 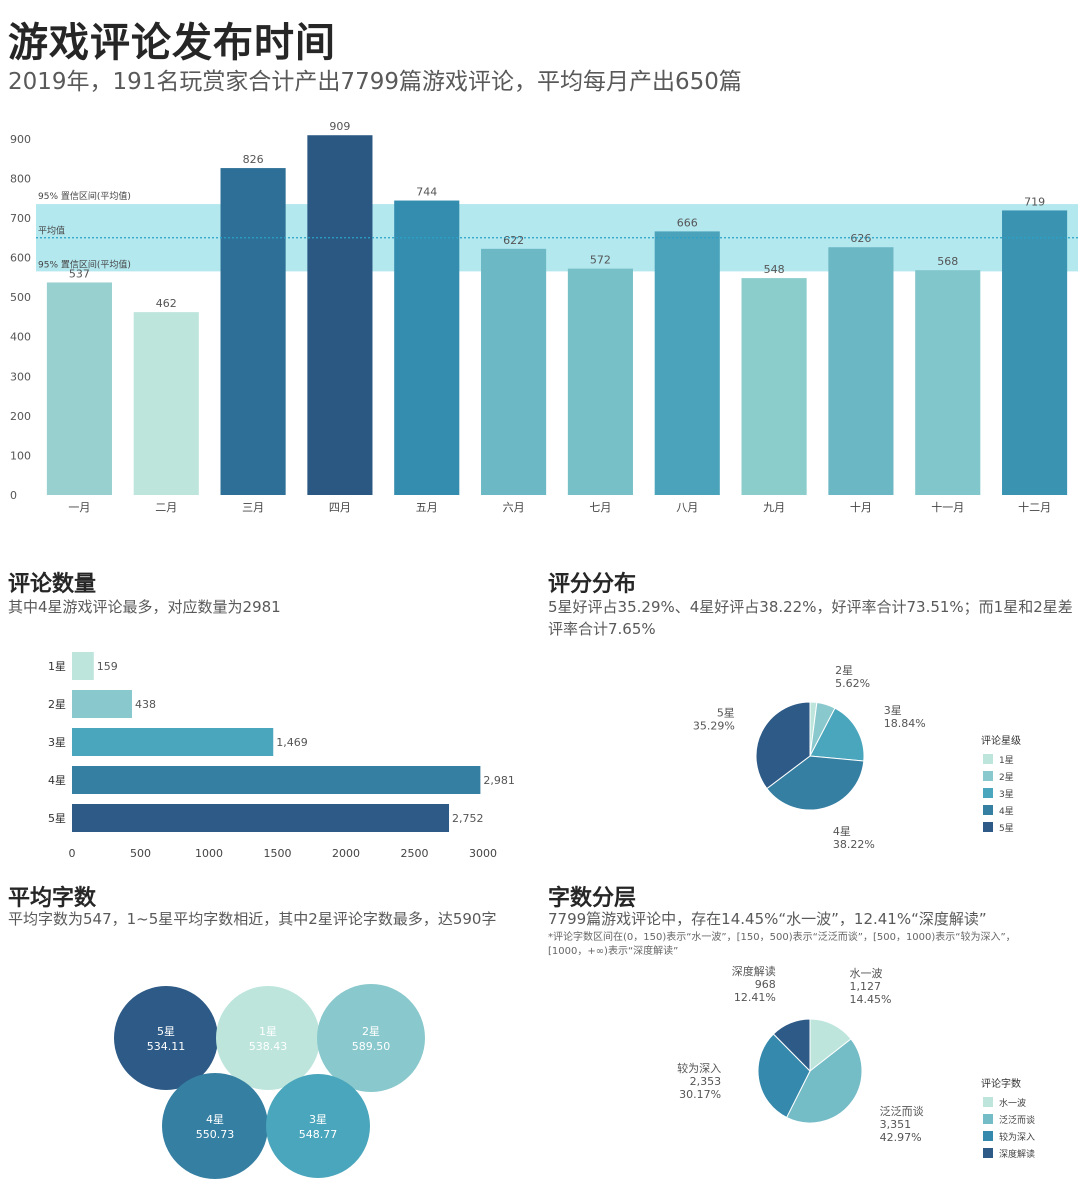 What do you see at coordinates (261, 818) in the screenshot?
I see `bar-5星` at bounding box center [261, 818].